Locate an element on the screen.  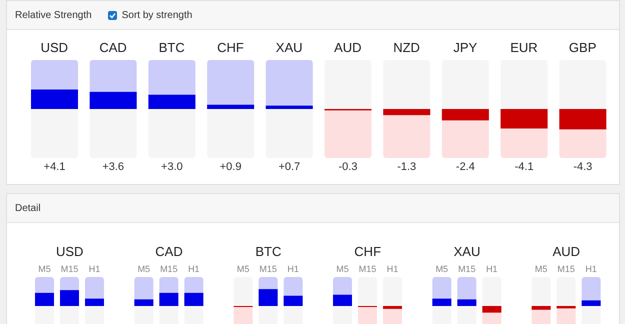
data-label: +3.6 is located at coordinates (113, 167).